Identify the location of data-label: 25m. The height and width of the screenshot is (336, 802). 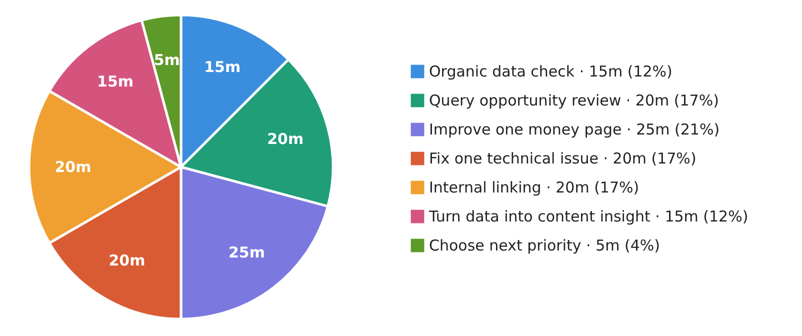
(247, 253).